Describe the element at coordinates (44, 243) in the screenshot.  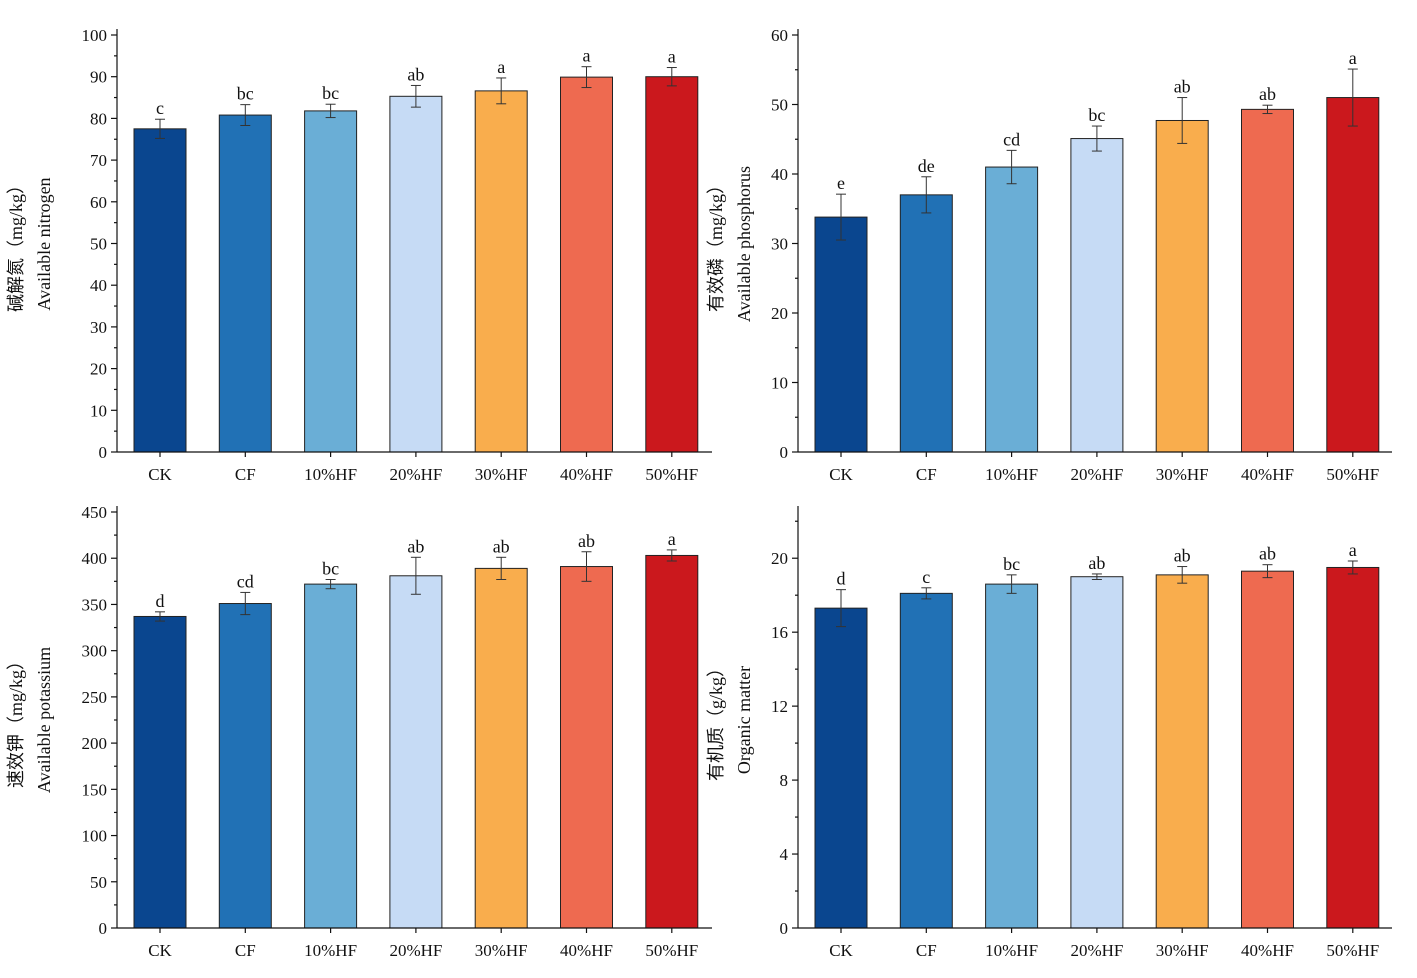
I see `y-axis-label: Available nitrogen` at that location.